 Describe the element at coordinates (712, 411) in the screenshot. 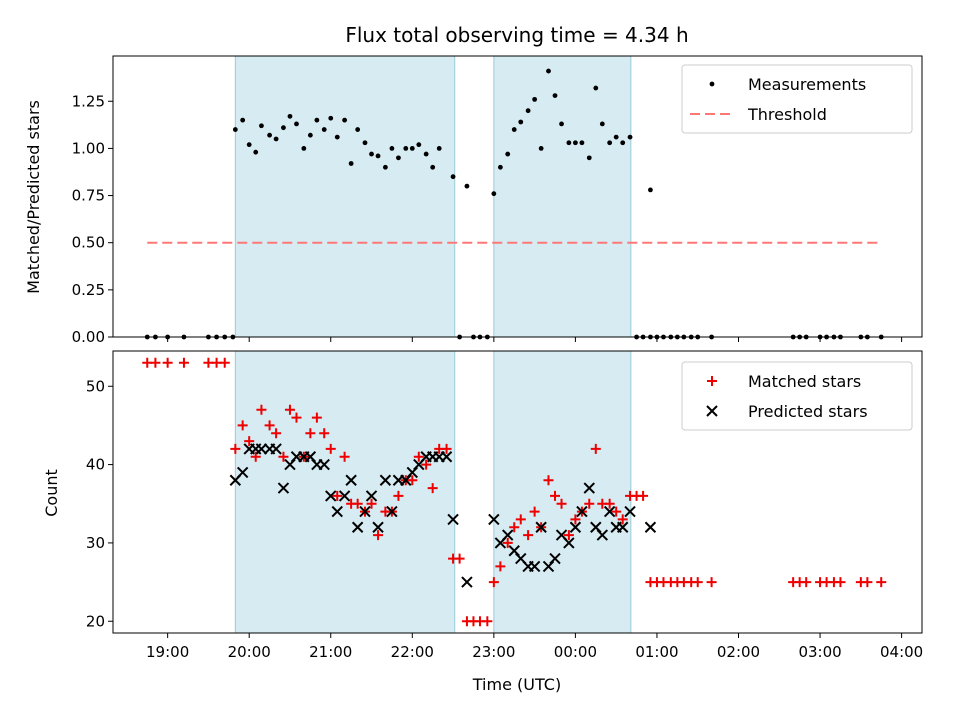

I see `legend-predicted-marker` at that location.